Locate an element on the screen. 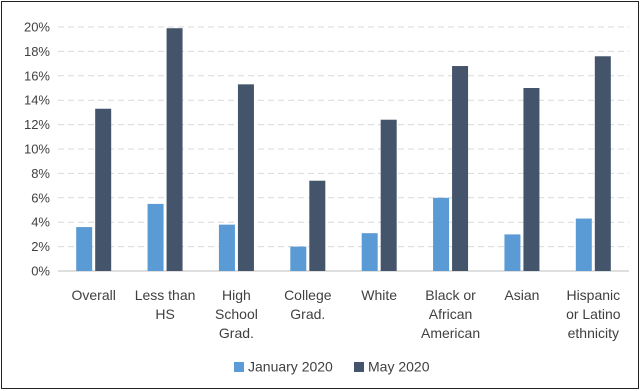 The height and width of the screenshot is (391, 642). legend-label: January 2020 is located at coordinates (290, 367).